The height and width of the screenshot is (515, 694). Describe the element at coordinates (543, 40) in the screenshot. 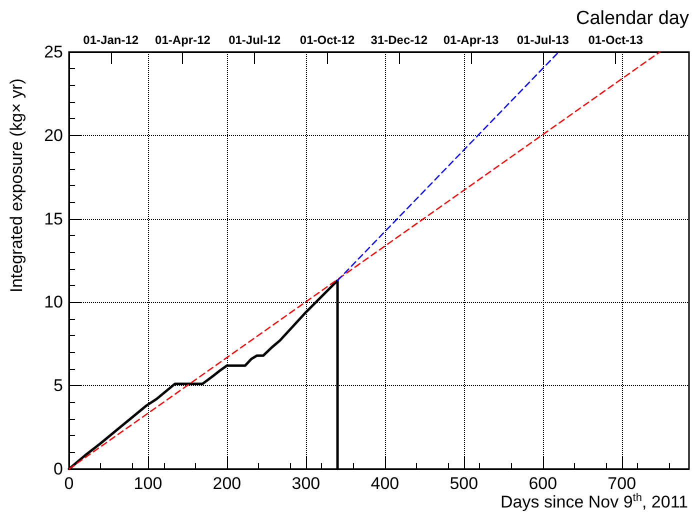

I see `x2-tick-label: 01-Jul-13` at that location.